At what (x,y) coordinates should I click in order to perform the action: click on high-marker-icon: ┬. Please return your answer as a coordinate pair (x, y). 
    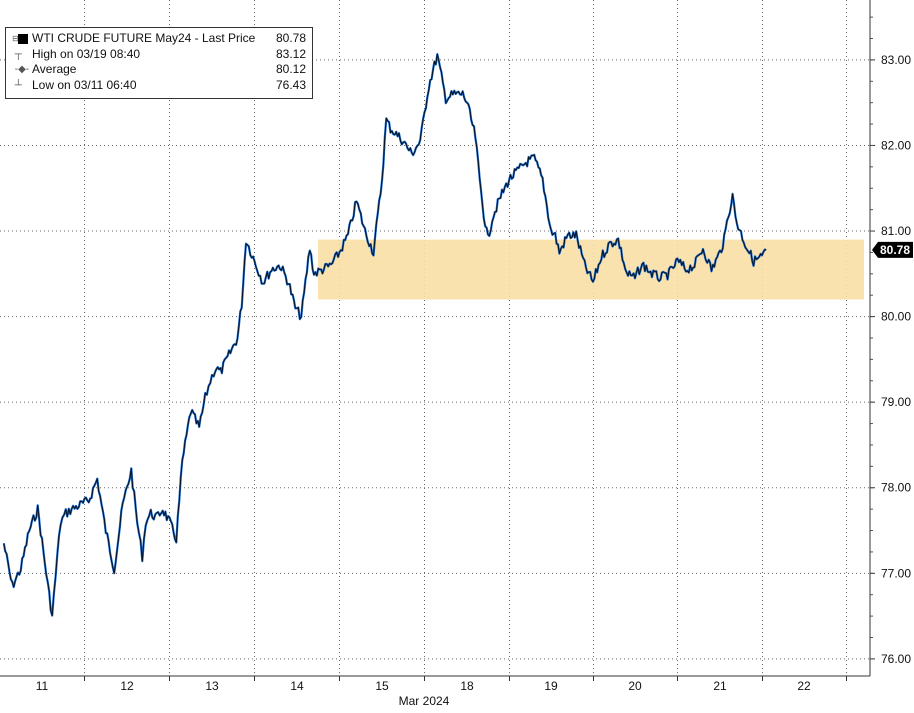
    Looking at the image, I should click on (17, 54).